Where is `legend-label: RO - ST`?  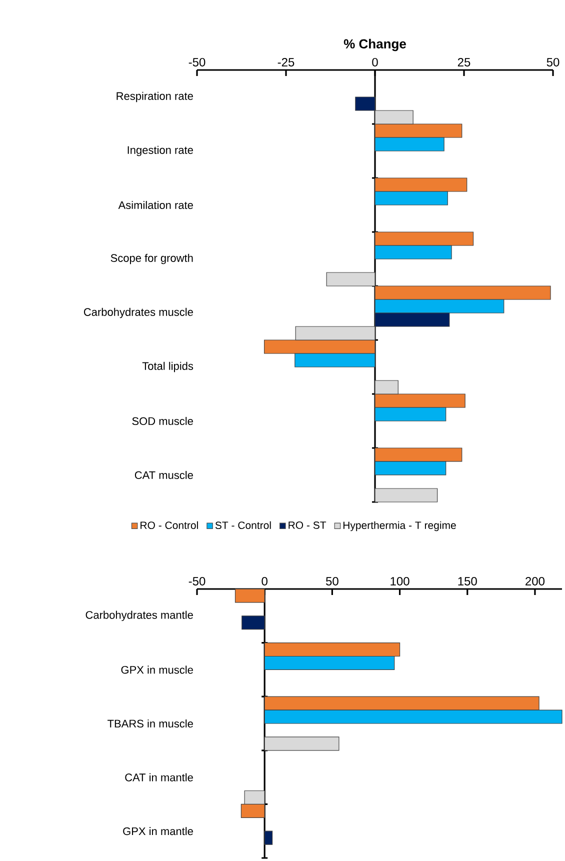 legend-label: RO - ST is located at coordinates (307, 525).